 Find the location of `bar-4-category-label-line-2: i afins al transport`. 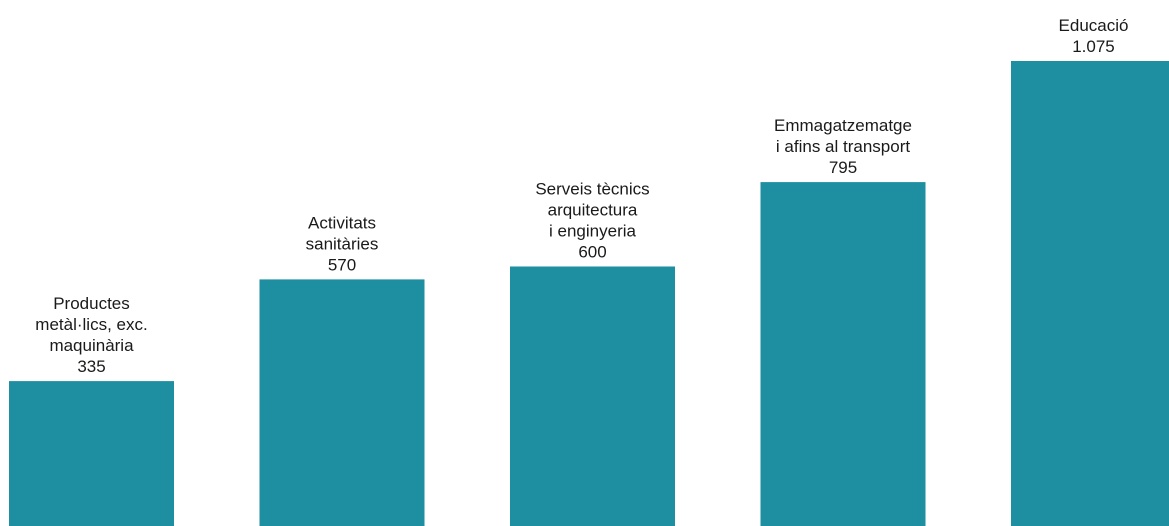

bar-4-category-label-line-2: i afins al transport is located at coordinates (843, 146).